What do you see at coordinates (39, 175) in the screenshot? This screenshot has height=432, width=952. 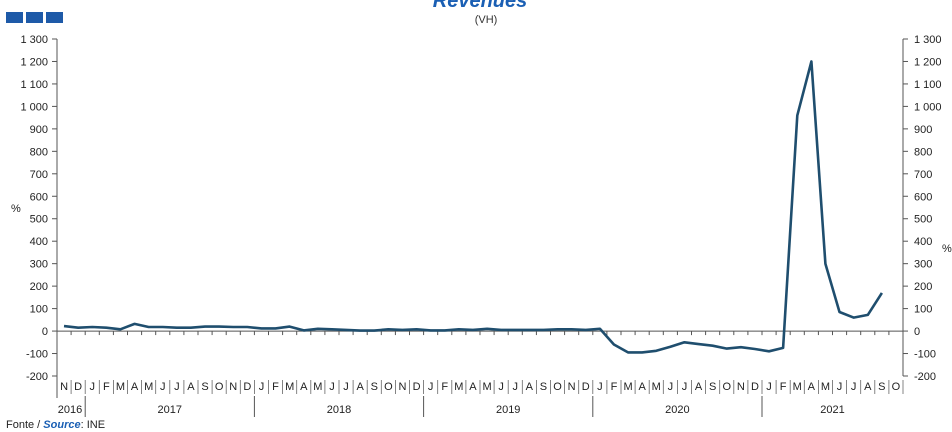 I see `y-tick-label-left: 700` at bounding box center [39, 175].